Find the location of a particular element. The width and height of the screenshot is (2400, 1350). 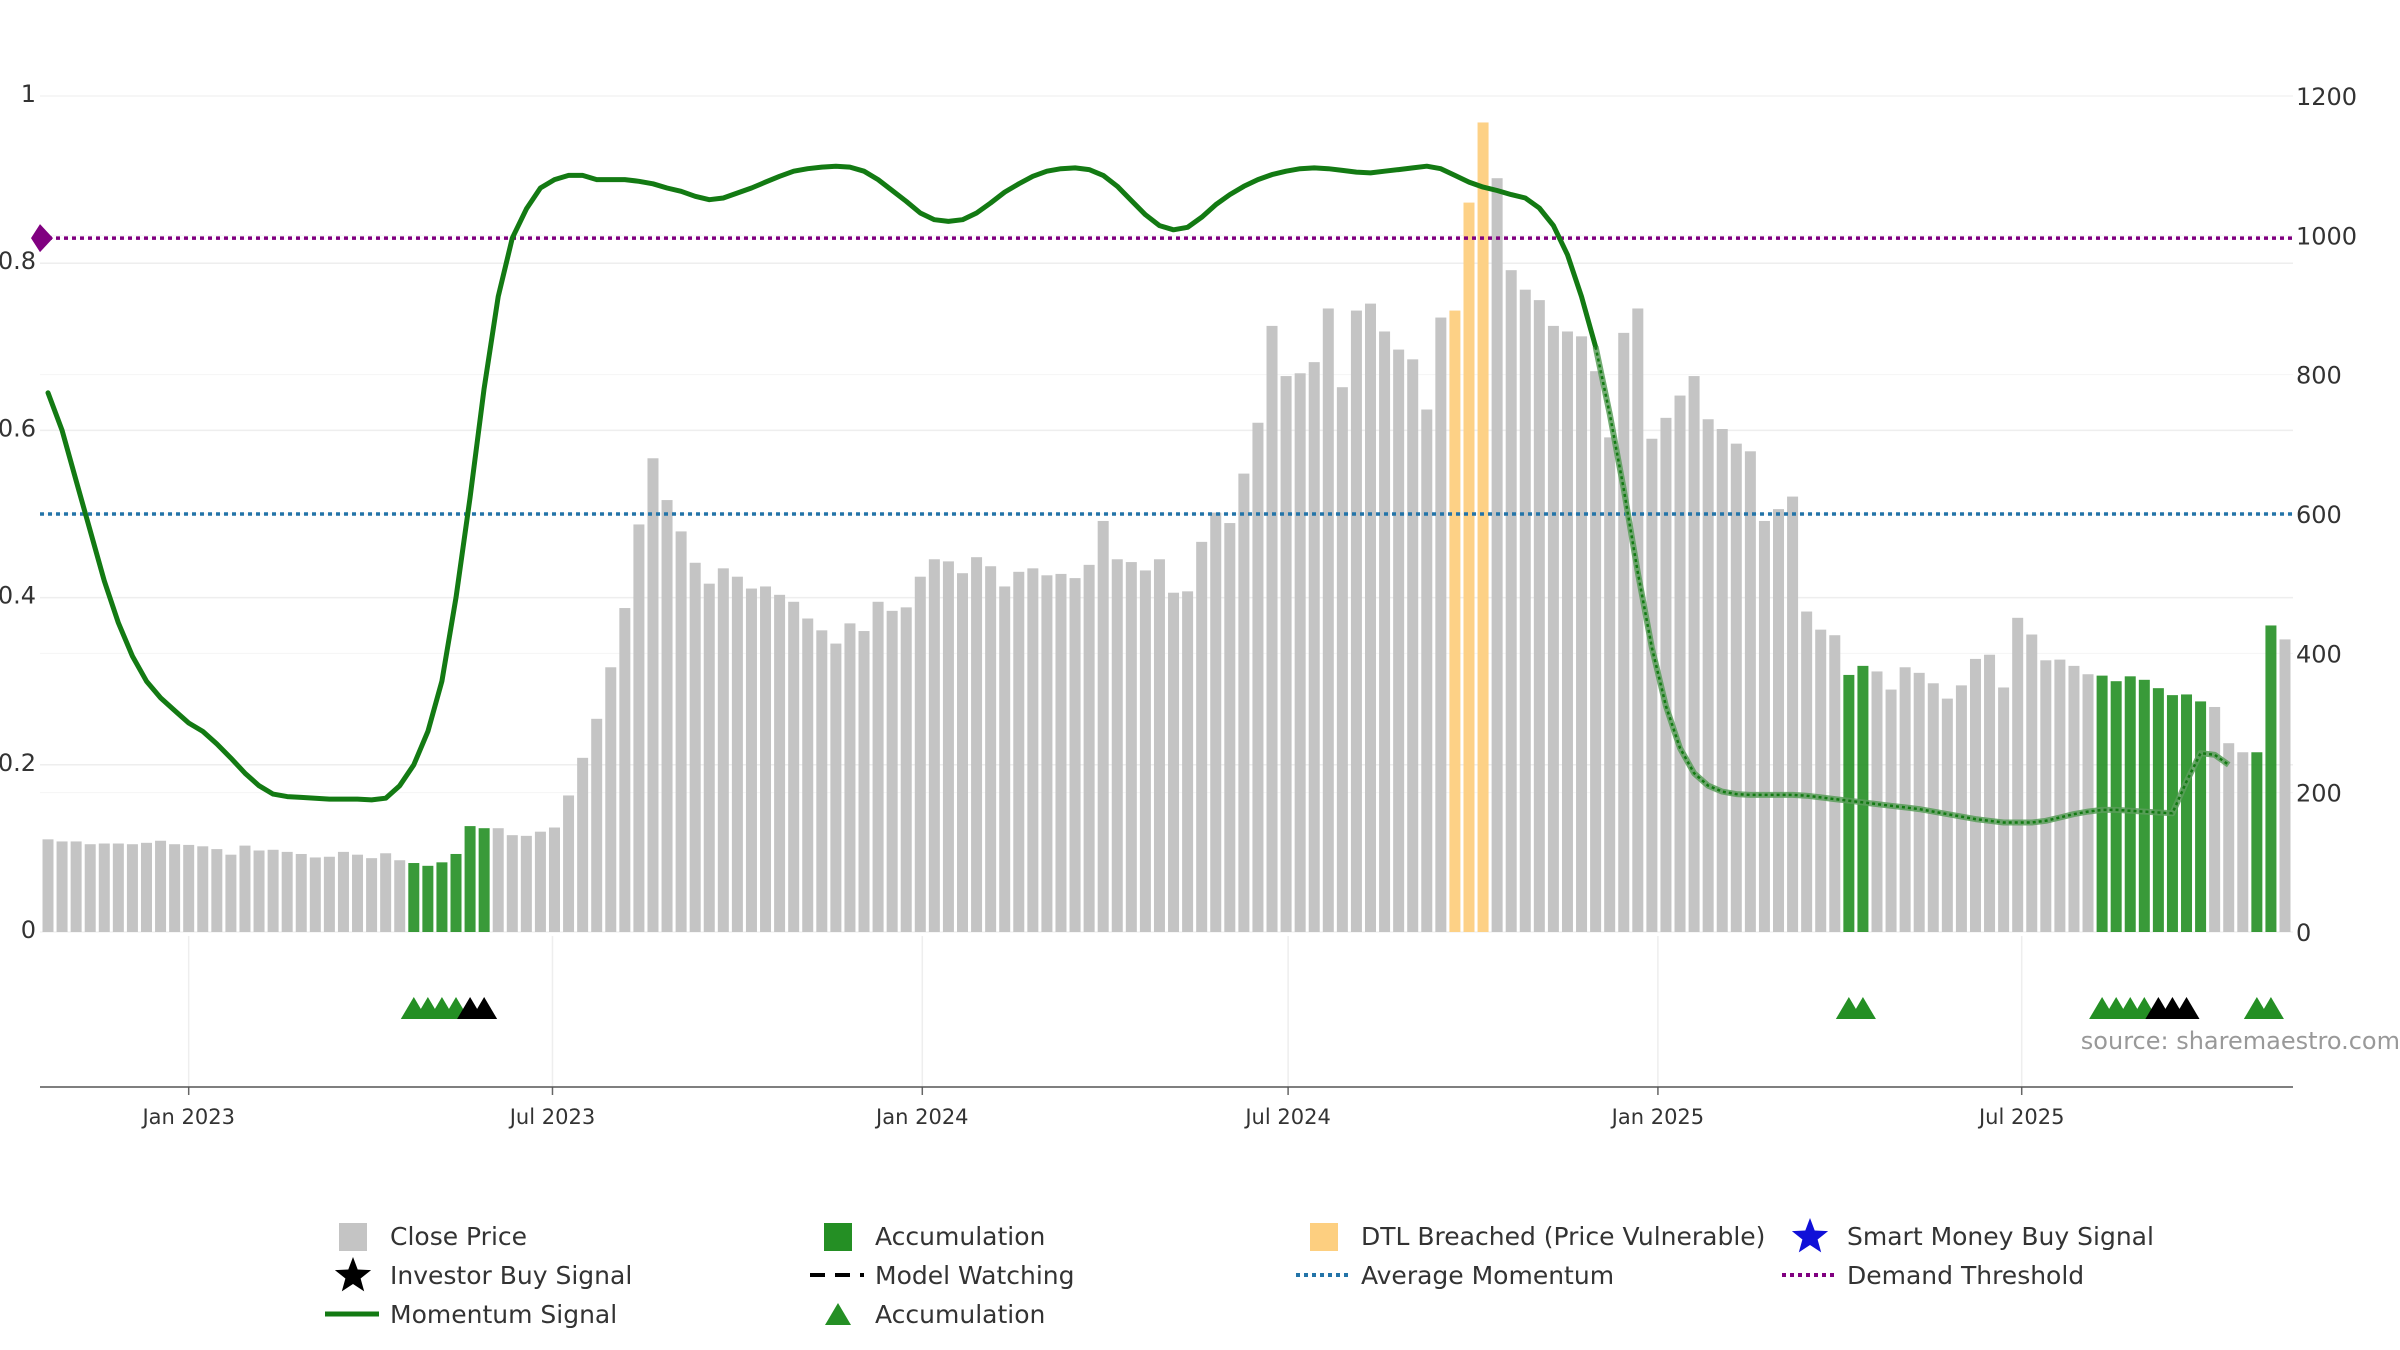

left-axis-tick-label: 0.8 is located at coordinates (18, 261).